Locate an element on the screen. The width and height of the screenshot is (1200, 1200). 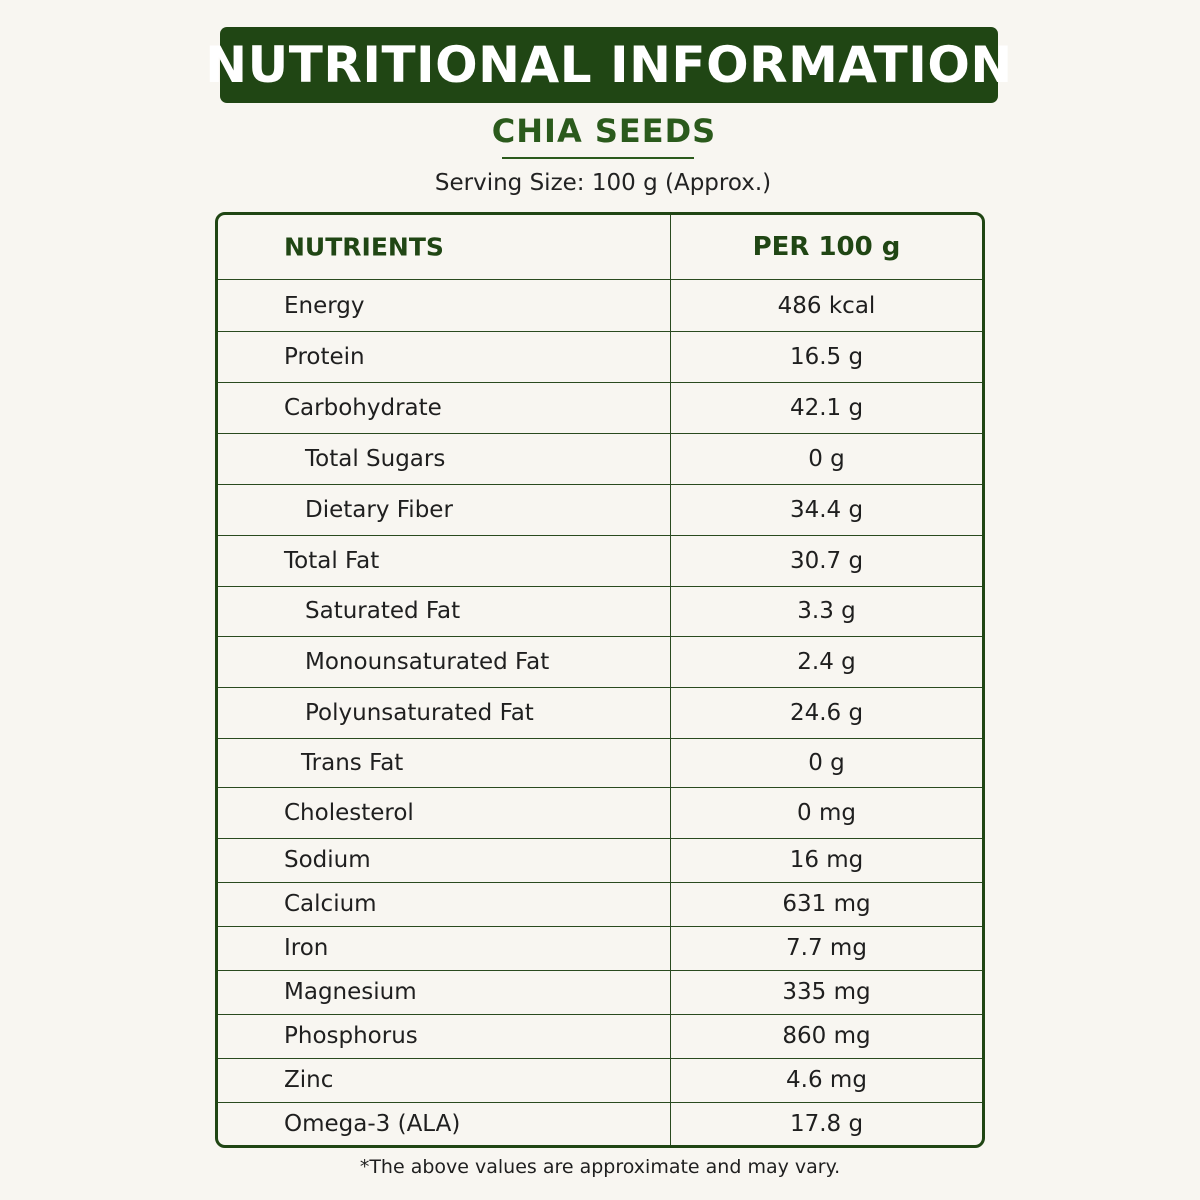
title-banner: NUTRITIONAL INFORMATION is located at coordinates (608, 65).